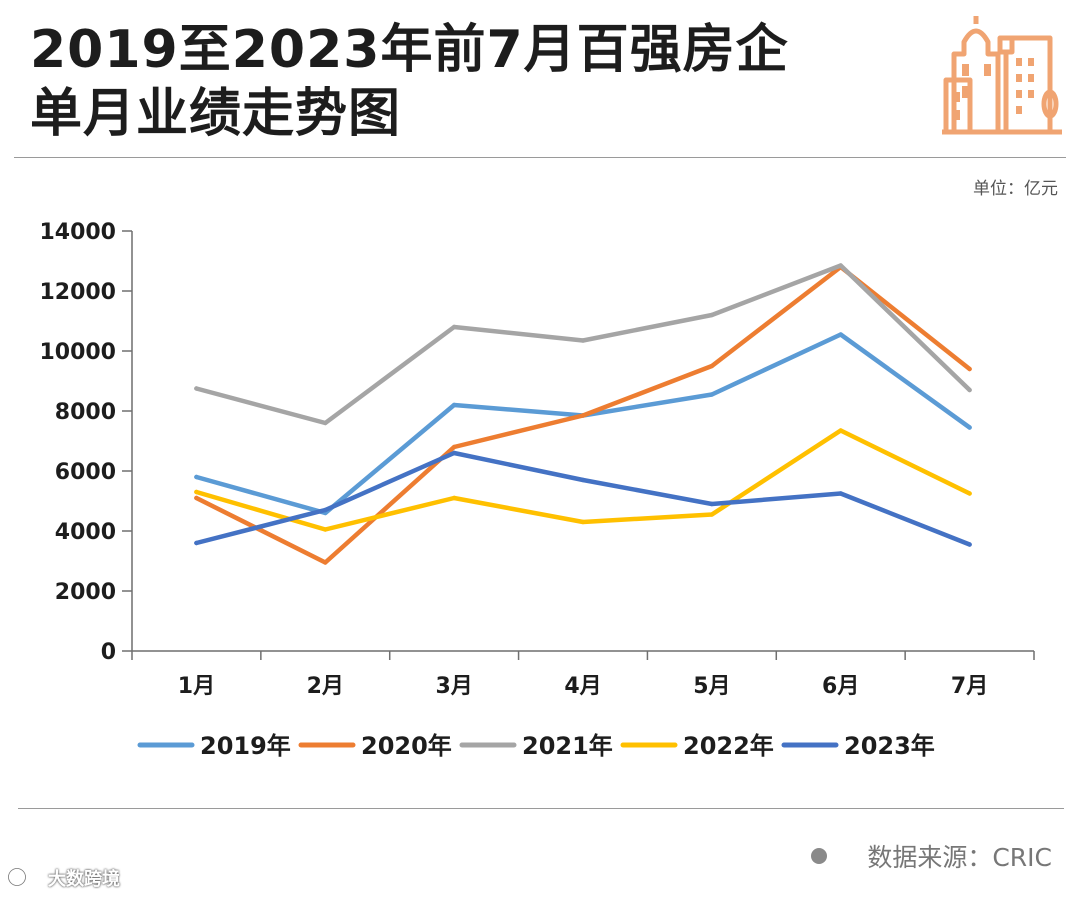 The height and width of the screenshot is (899, 1080). I want to click on footer-divider, so click(541, 808).